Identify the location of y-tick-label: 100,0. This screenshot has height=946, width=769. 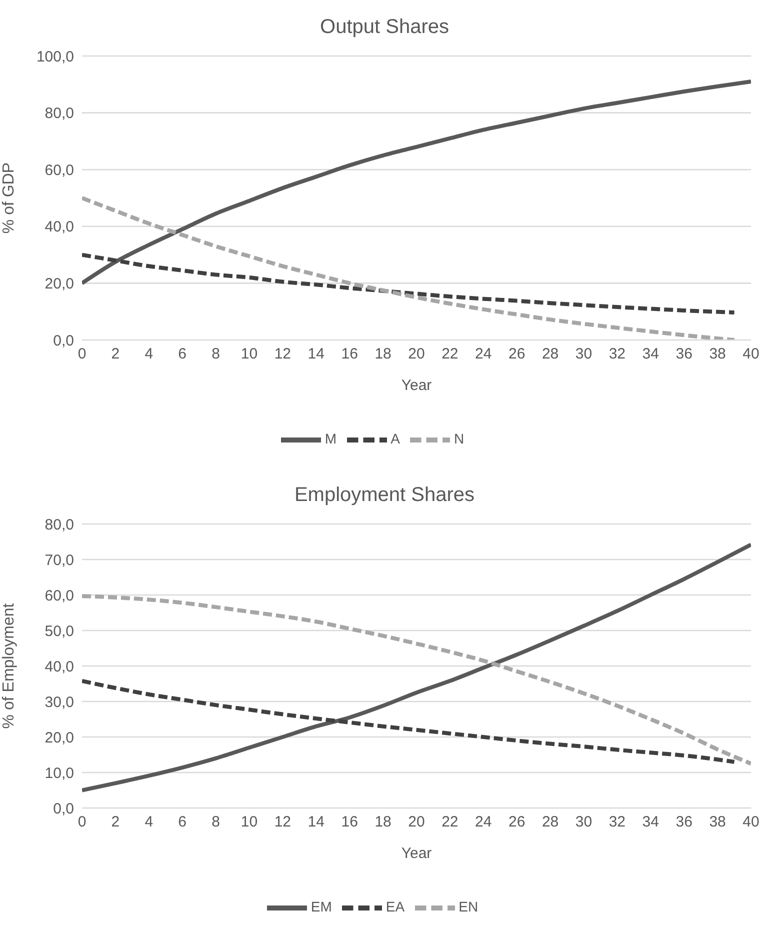
(55, 57).